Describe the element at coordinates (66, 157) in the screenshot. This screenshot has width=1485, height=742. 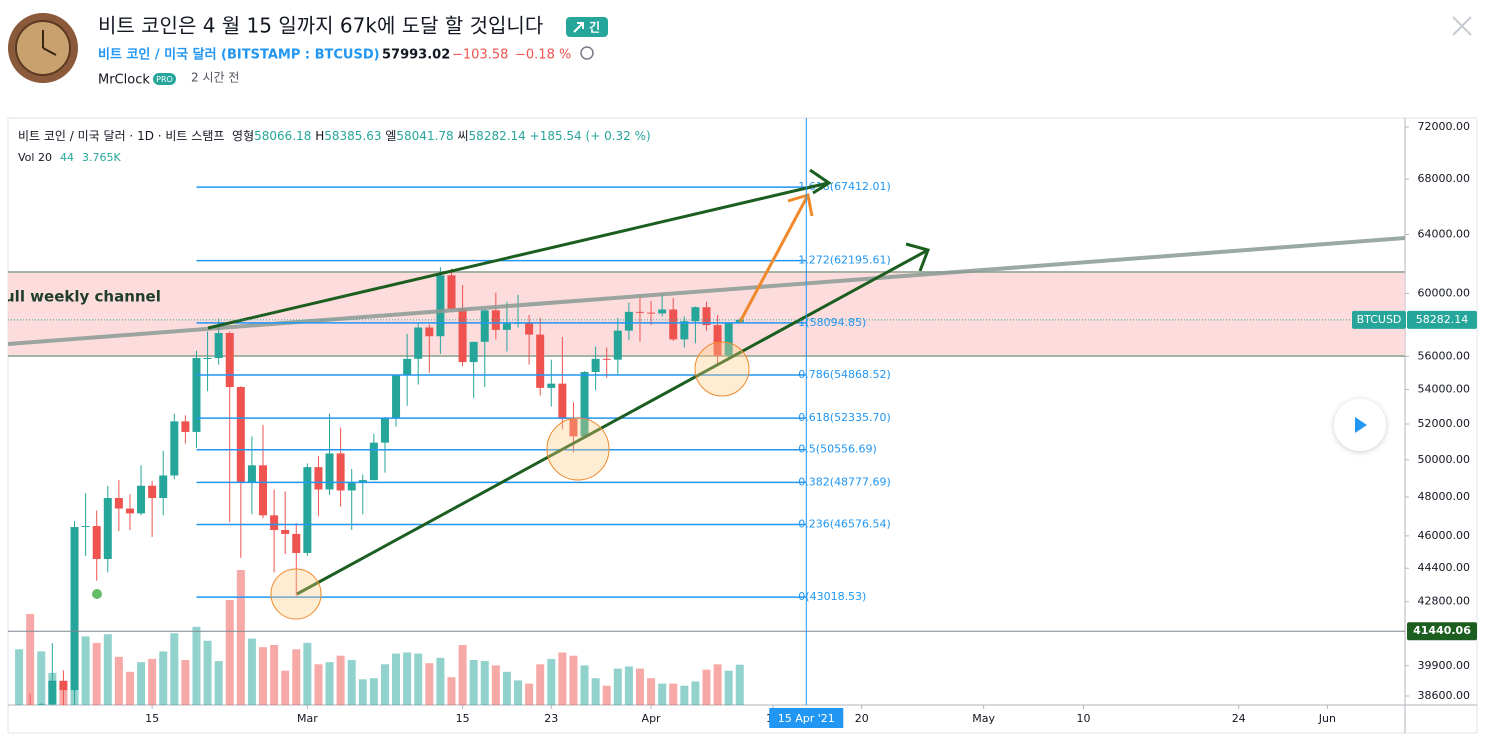
I see `volume-param: 44` at that location.